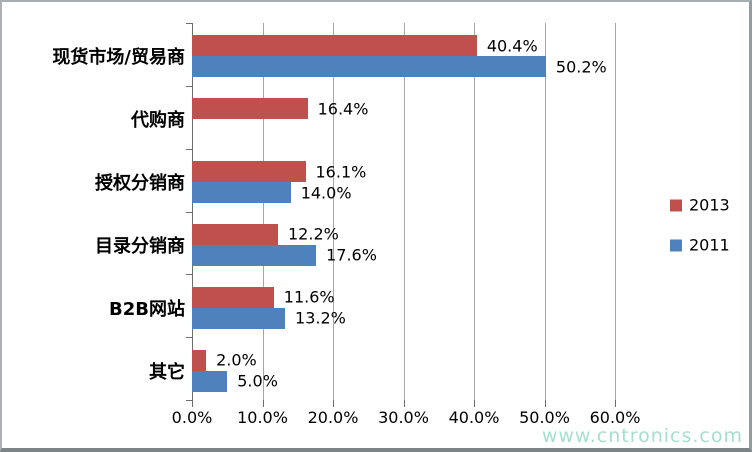 The height and width of the screenshot is (452, 752). What do you see at coordinates (351, 255) in the screenshot?
I see `data-label: 17.6%` at bounding box center [351, 255].